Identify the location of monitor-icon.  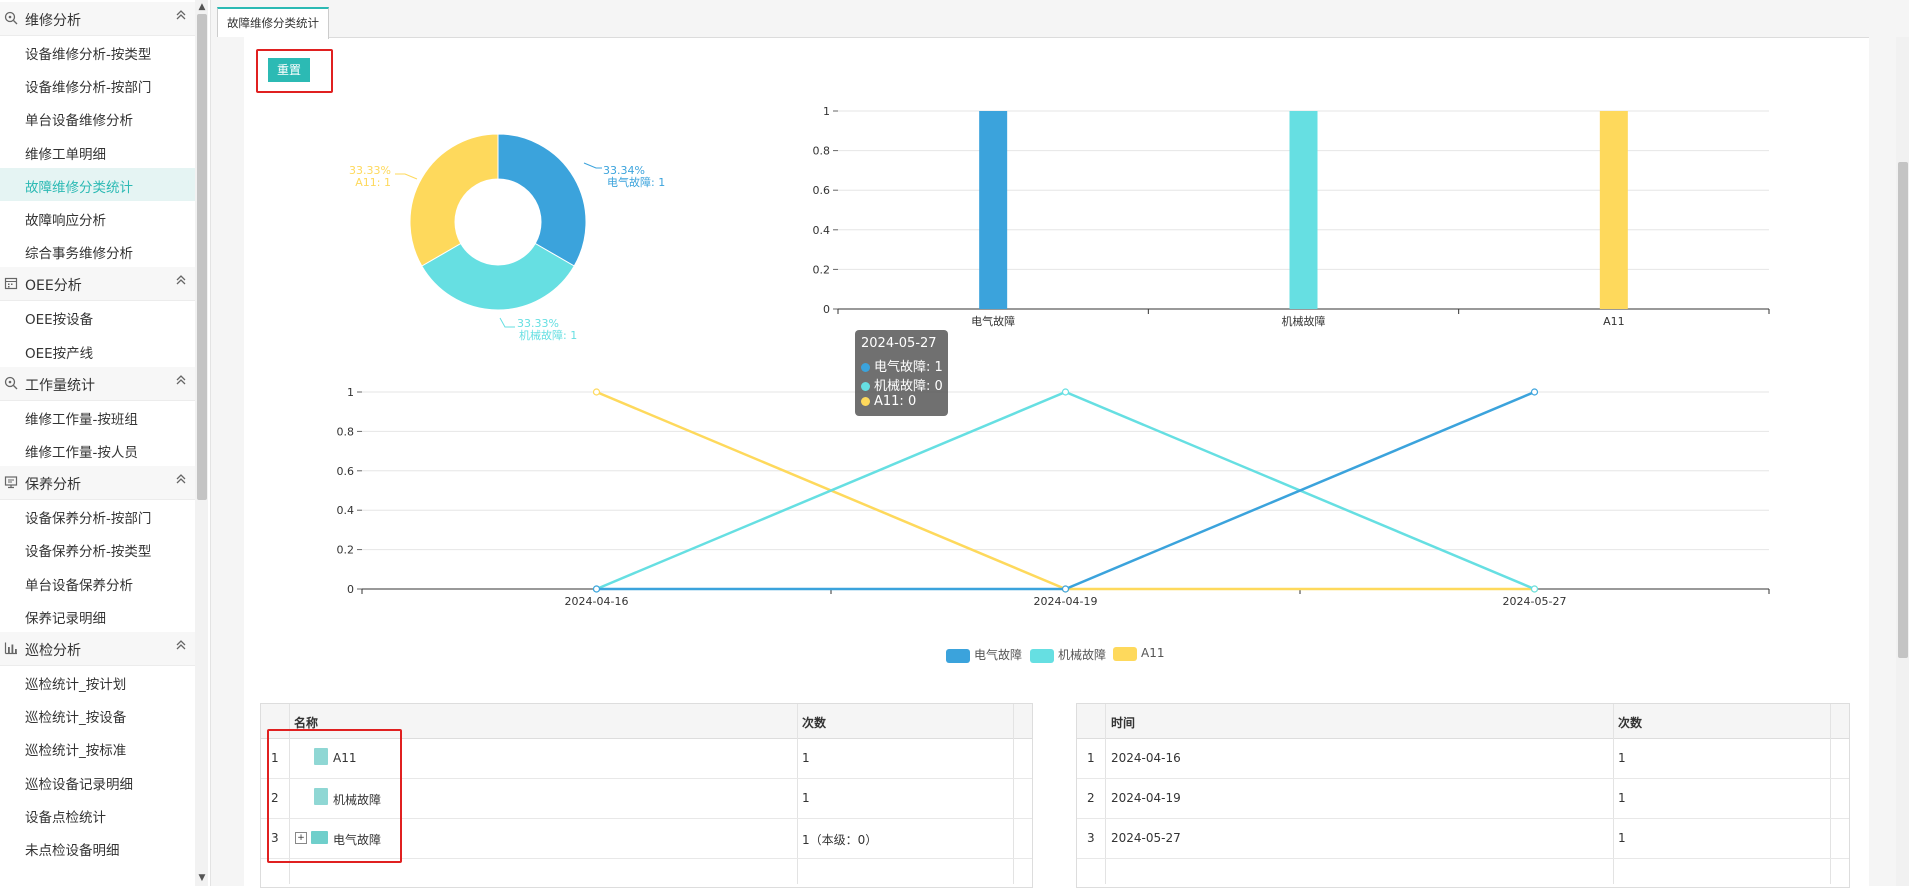
(11, 482).